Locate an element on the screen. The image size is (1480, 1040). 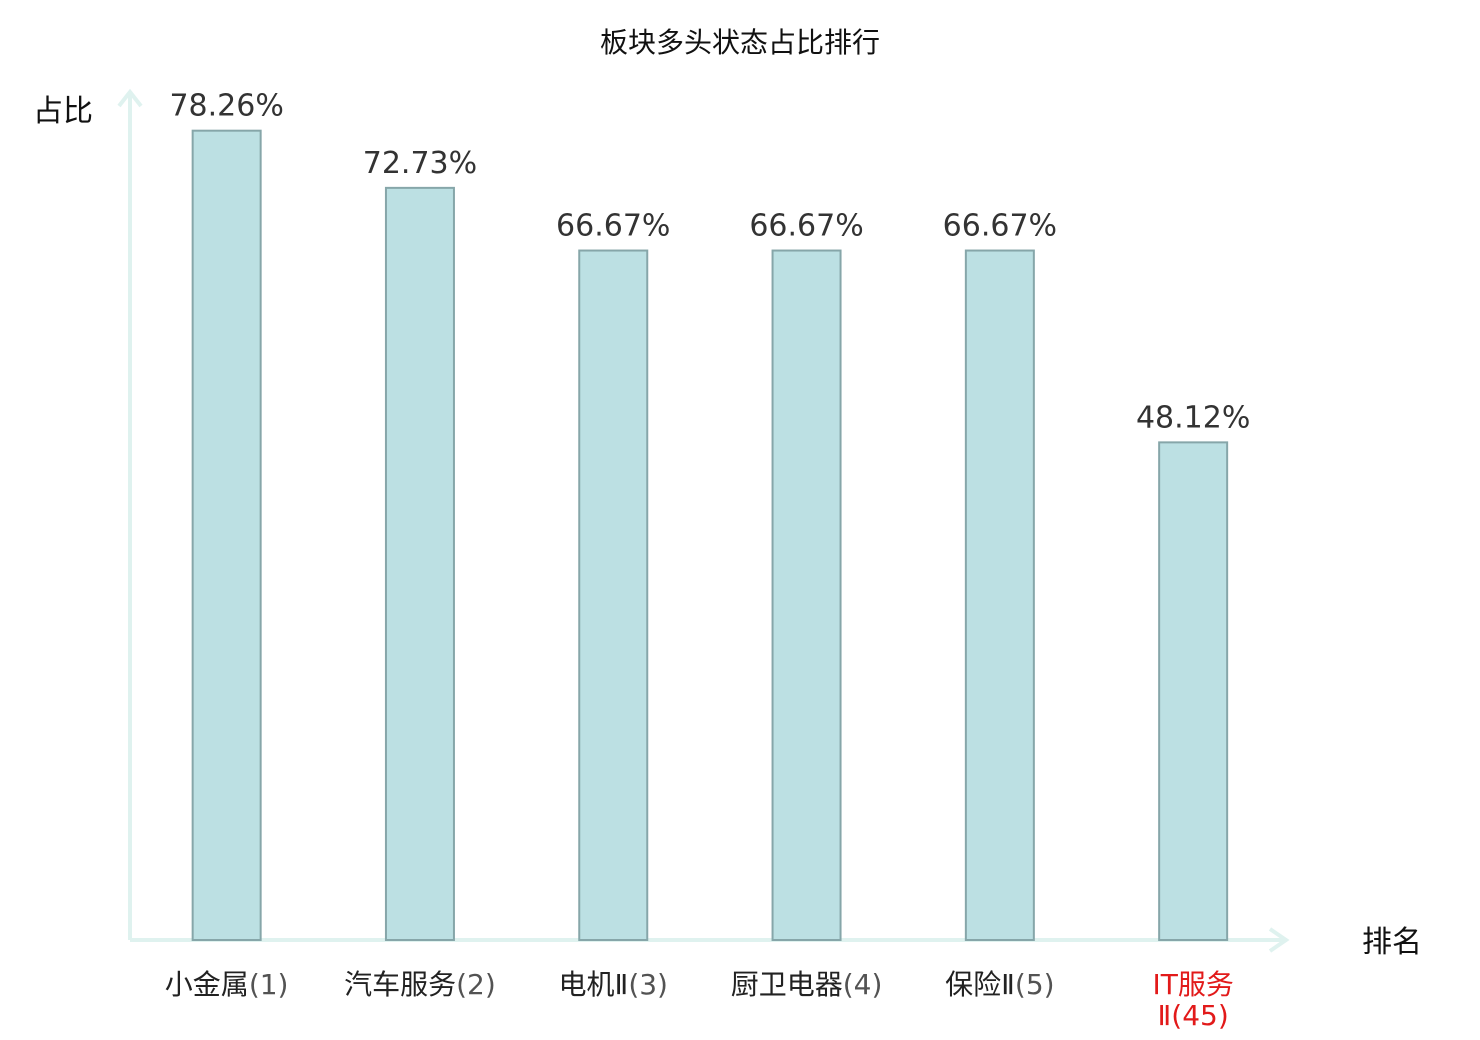
category-rank: (4) is located at coordinates (863, 984).